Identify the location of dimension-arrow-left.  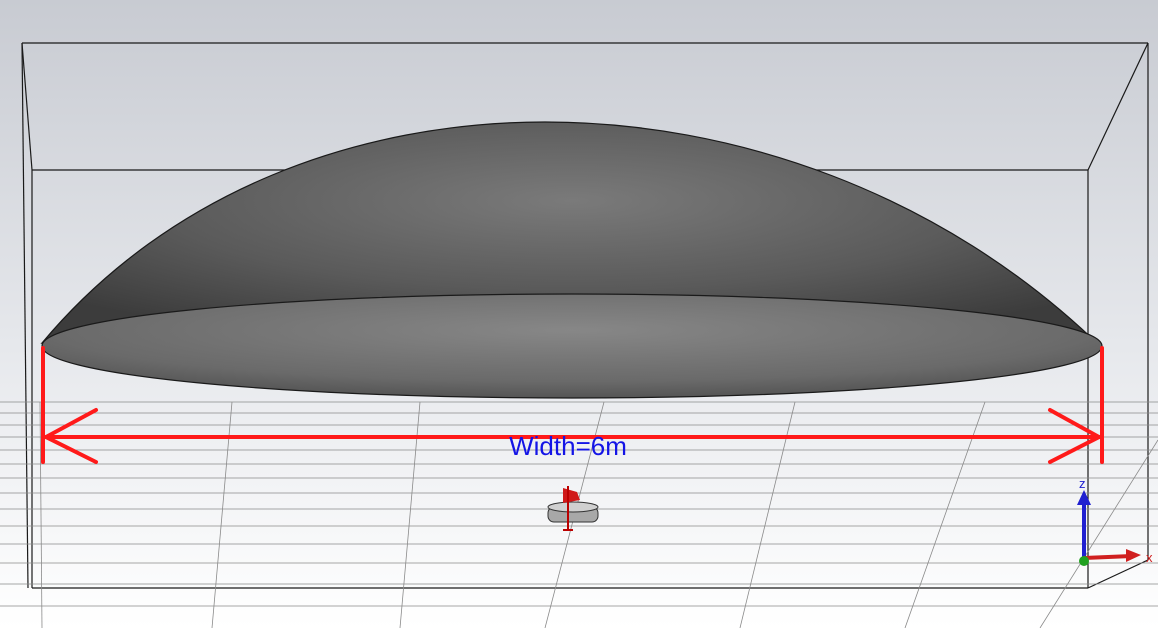
(69, 436).